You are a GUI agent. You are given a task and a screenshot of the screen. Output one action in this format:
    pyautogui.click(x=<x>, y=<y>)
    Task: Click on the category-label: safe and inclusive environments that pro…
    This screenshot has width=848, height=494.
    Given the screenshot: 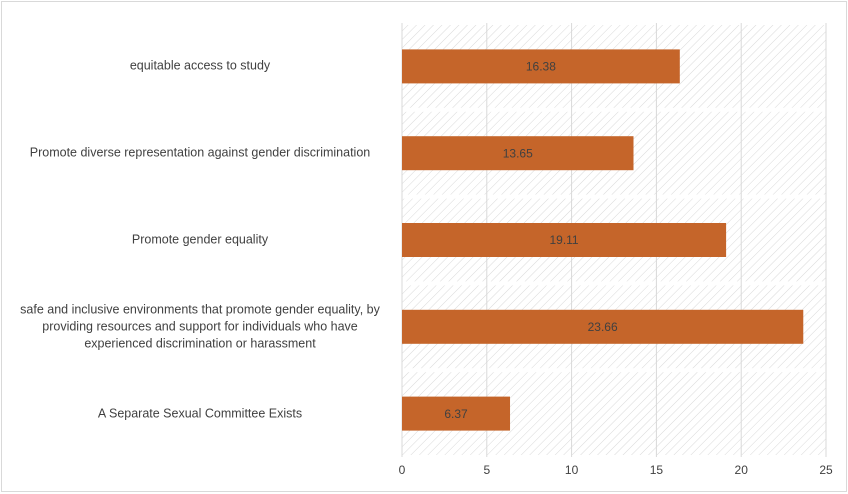 What is the action you would take?
    pyautogui.click(x=200, y=326)
    